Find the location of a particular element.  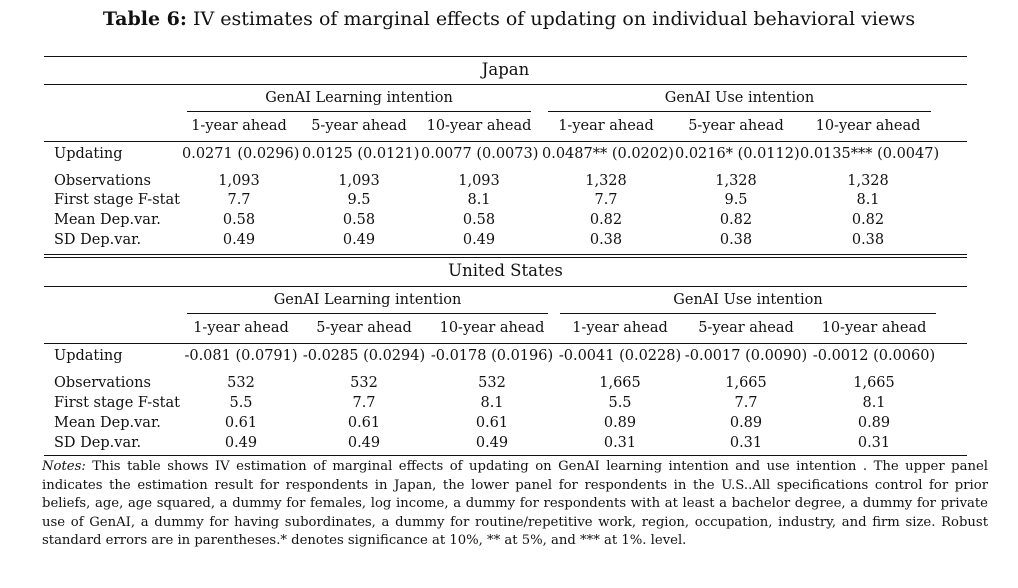

top-rule is located at coordinates (505, 56).